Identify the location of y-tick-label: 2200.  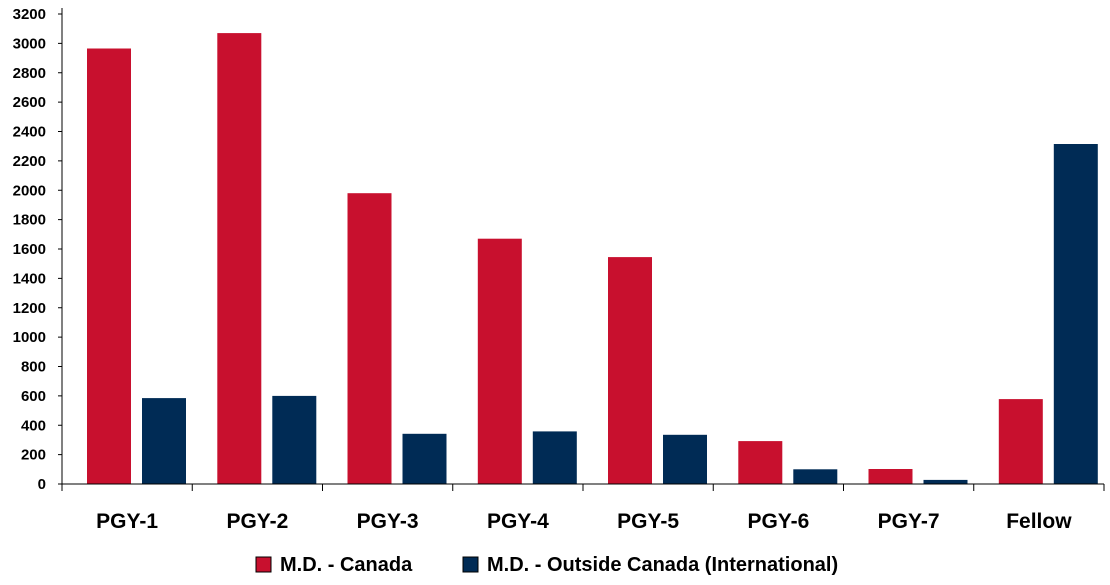
(29, 161).